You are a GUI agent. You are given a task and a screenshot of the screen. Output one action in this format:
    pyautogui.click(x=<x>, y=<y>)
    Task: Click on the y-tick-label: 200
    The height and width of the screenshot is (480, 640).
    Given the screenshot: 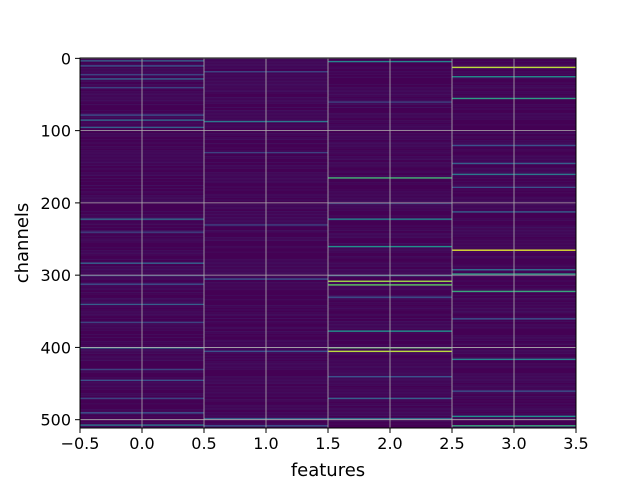 What is the action you would take?
    pyautogui.click(x=55, y=203)
    